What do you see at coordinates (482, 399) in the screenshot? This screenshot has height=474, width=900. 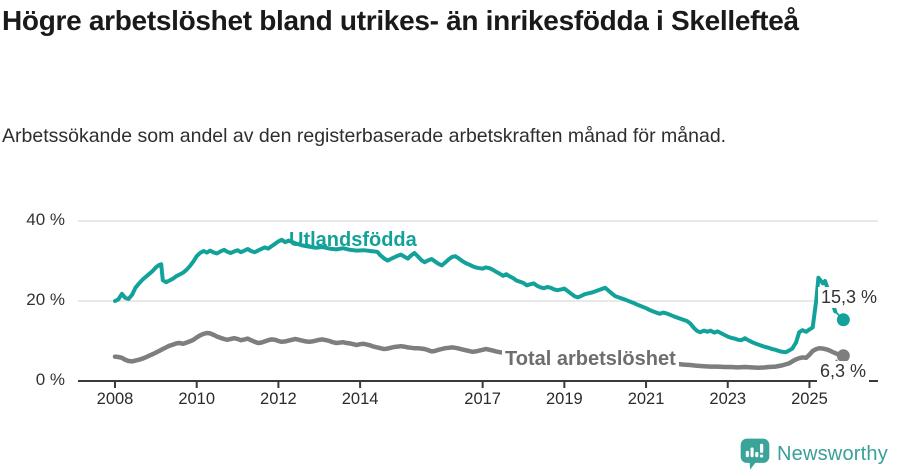 I see `x-axis-tick-label: 2017` at bounding box center [482, 399].